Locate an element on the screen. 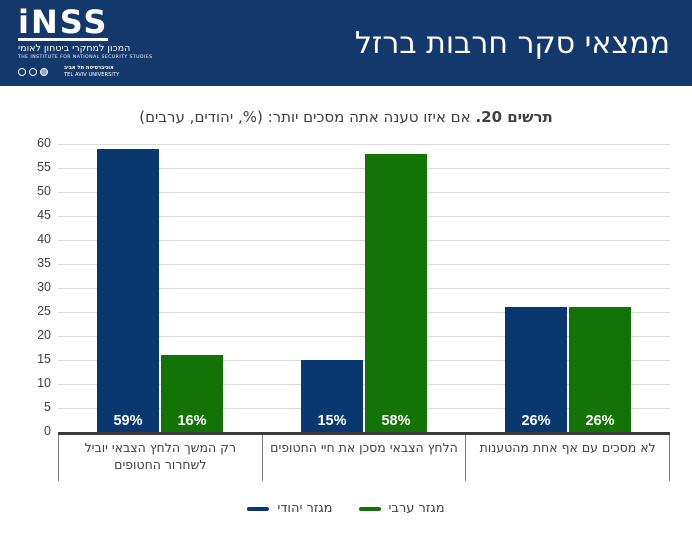  bar-value-label: 59% is located at coordinates (128, 421).